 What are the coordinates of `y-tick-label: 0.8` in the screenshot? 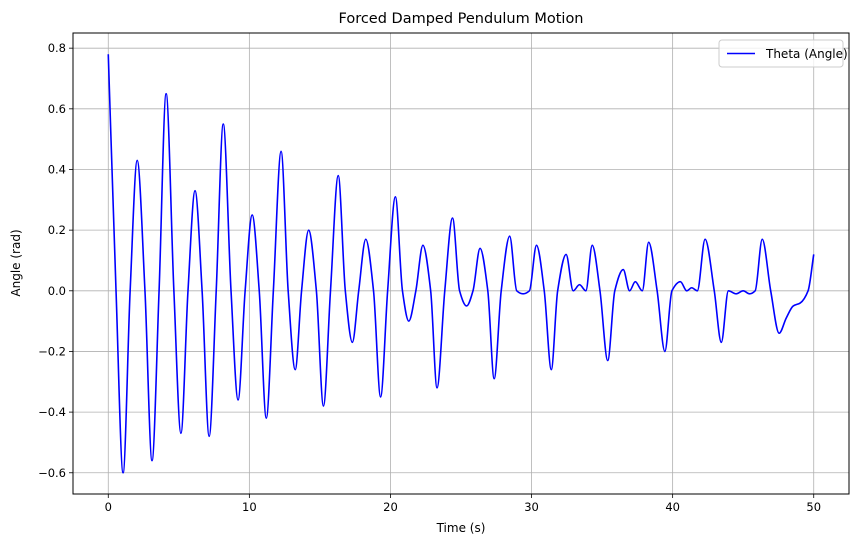 It's located at (57, 48).